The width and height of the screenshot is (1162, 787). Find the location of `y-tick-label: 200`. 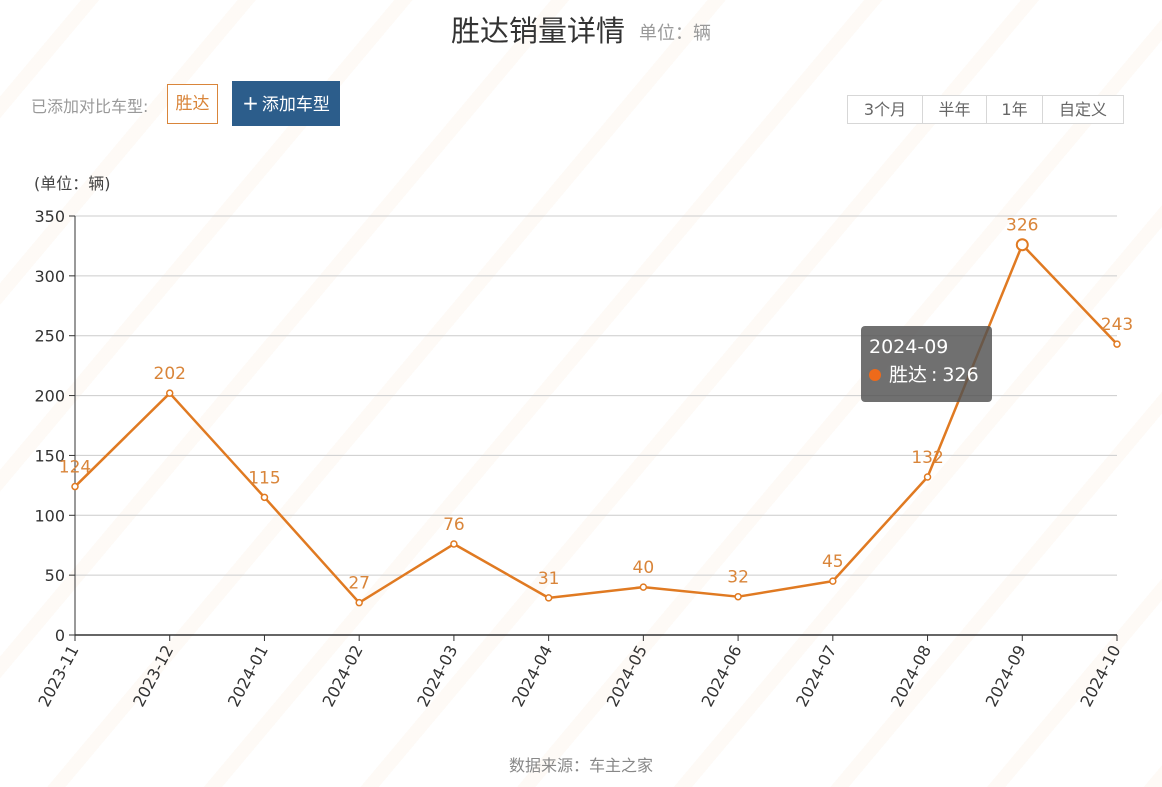

y-tick-label: 200 is located at coordinates (49, 396).